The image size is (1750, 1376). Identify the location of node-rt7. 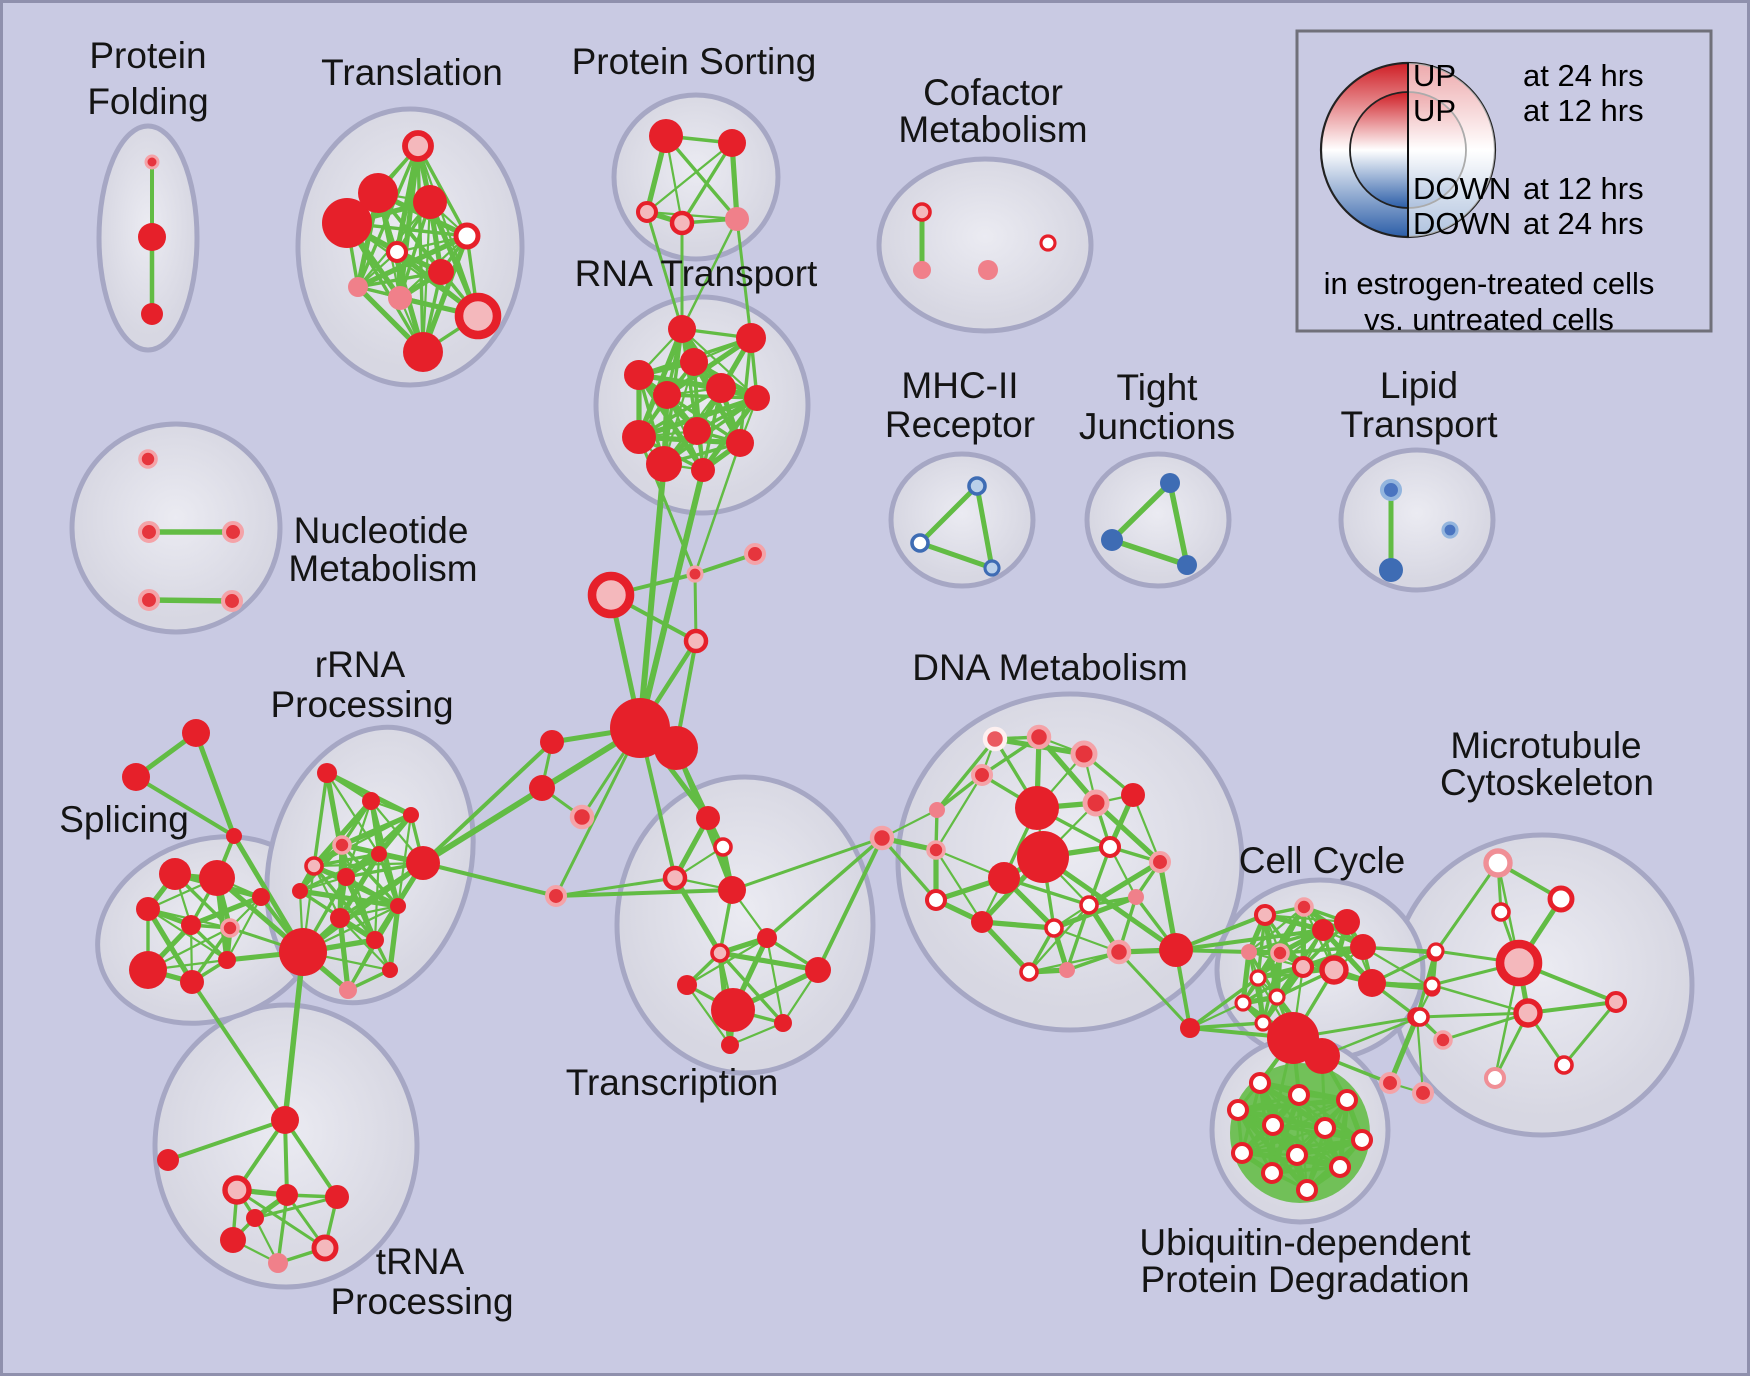
(757, 398).